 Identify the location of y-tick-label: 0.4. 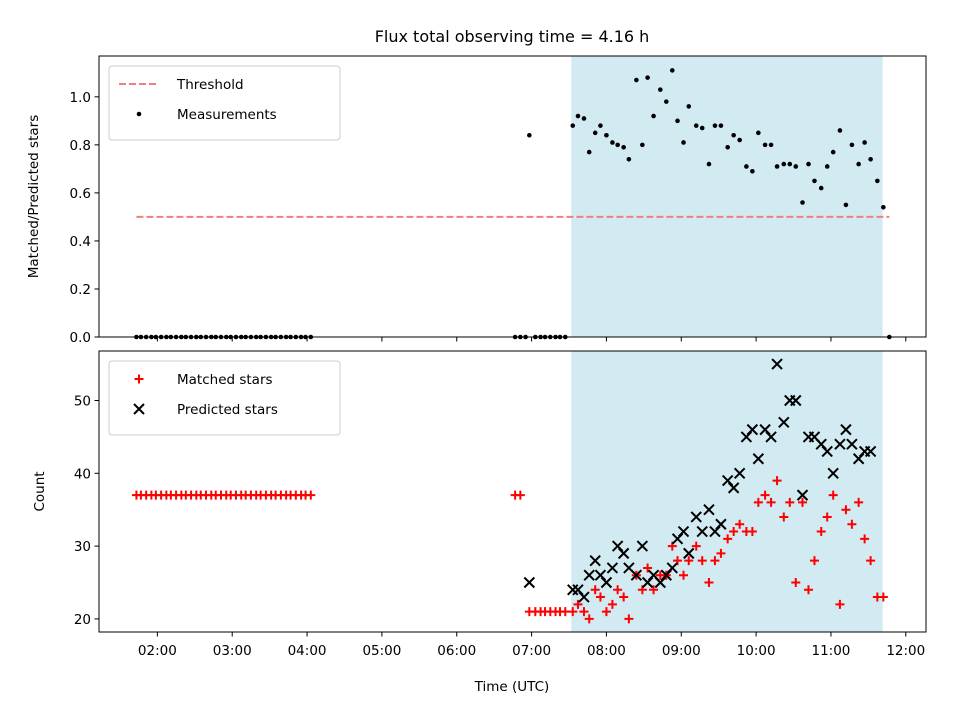
(80, 242).